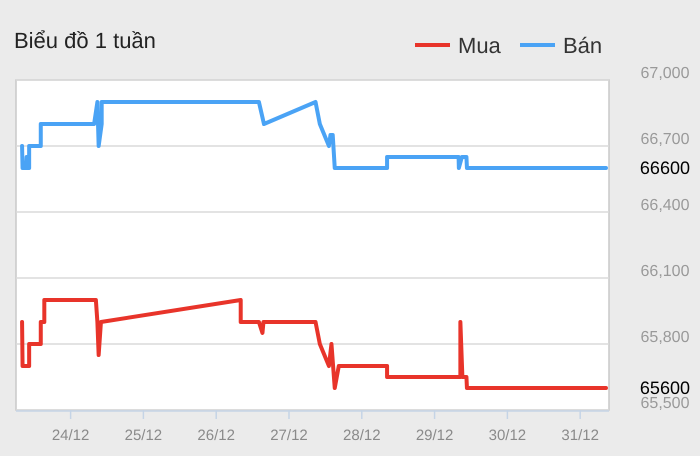 The height and width of the screenshot is (456, 700). Describe the element at coordinates (143, 435) in the screenshot. I see `x-tick-label: 25/12` at that location.